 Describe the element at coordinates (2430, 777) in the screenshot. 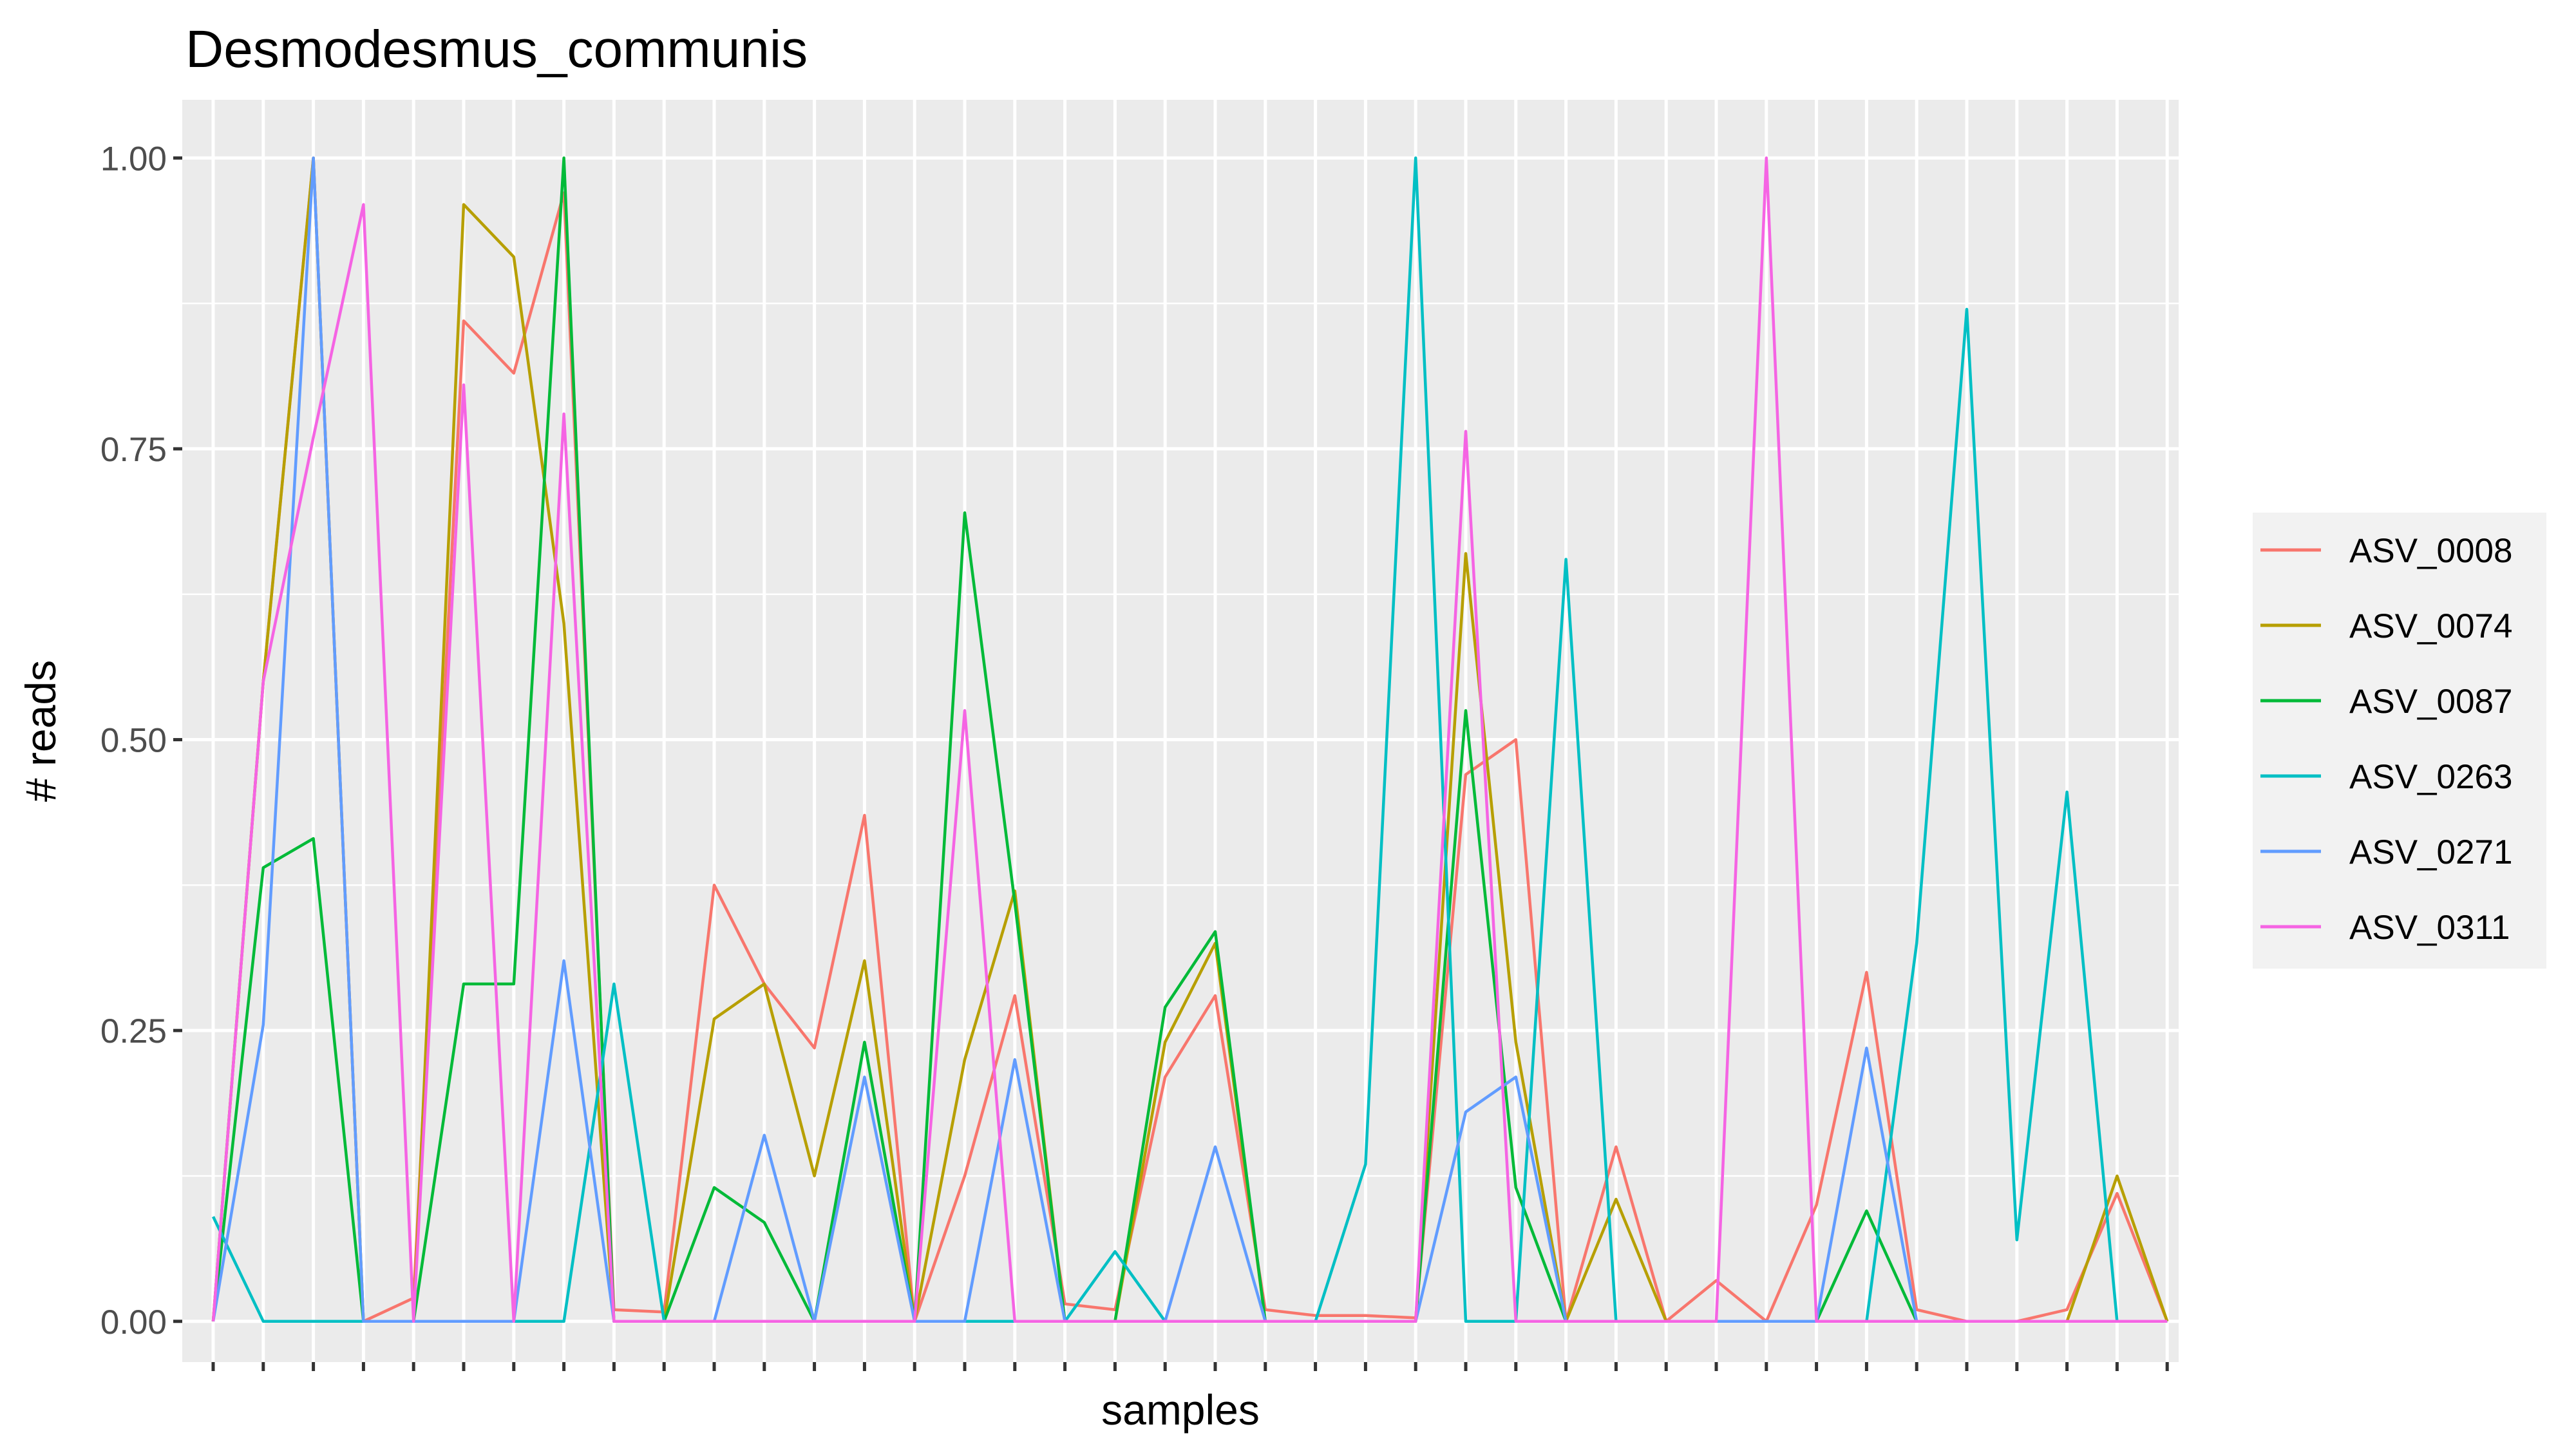

I see `legend-label: ASV_0263` at that location.